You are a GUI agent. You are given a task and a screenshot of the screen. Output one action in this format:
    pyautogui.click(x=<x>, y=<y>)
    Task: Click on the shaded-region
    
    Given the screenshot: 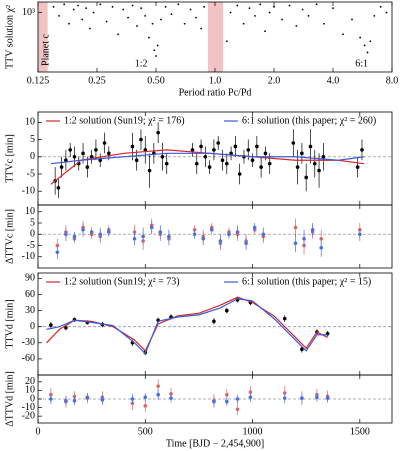 What is the action you would take?
    pyautogui.click(x=43, y=37)
    